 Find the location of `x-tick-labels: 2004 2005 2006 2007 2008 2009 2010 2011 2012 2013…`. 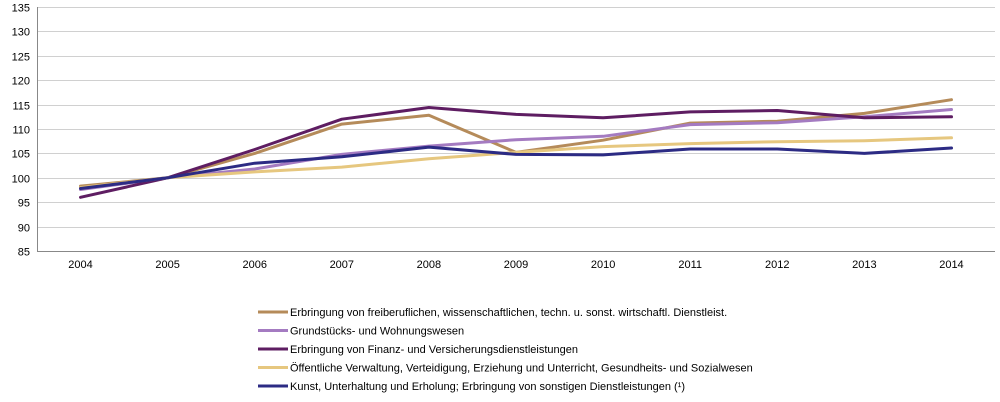

x-tick-labels: 2004 2005 2006 2007 2008 2009 2010 2011 2012 2013… is located at coordinates (515, 265).